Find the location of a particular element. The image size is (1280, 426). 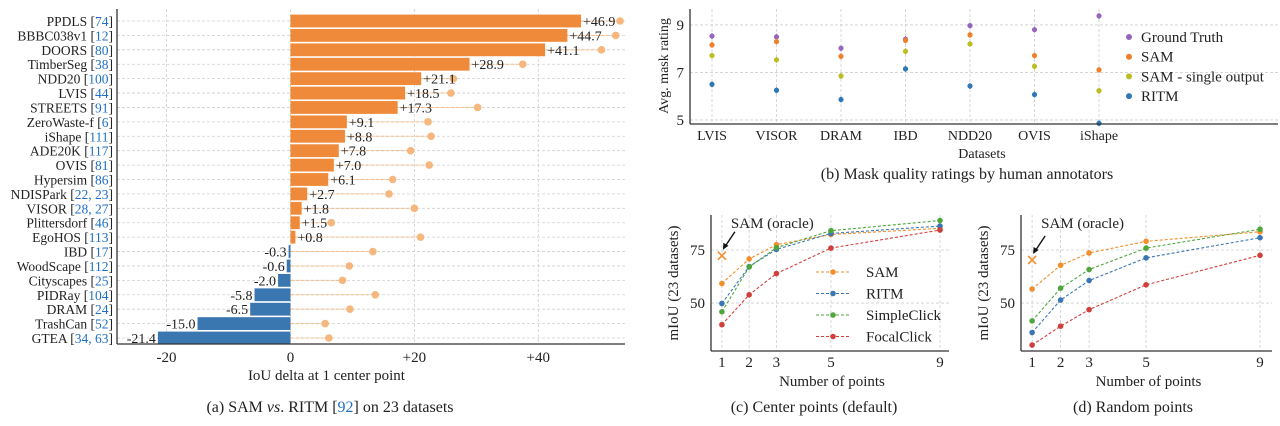

dataset-name: Plittersdorf [ is located at coordinates (60, 223).